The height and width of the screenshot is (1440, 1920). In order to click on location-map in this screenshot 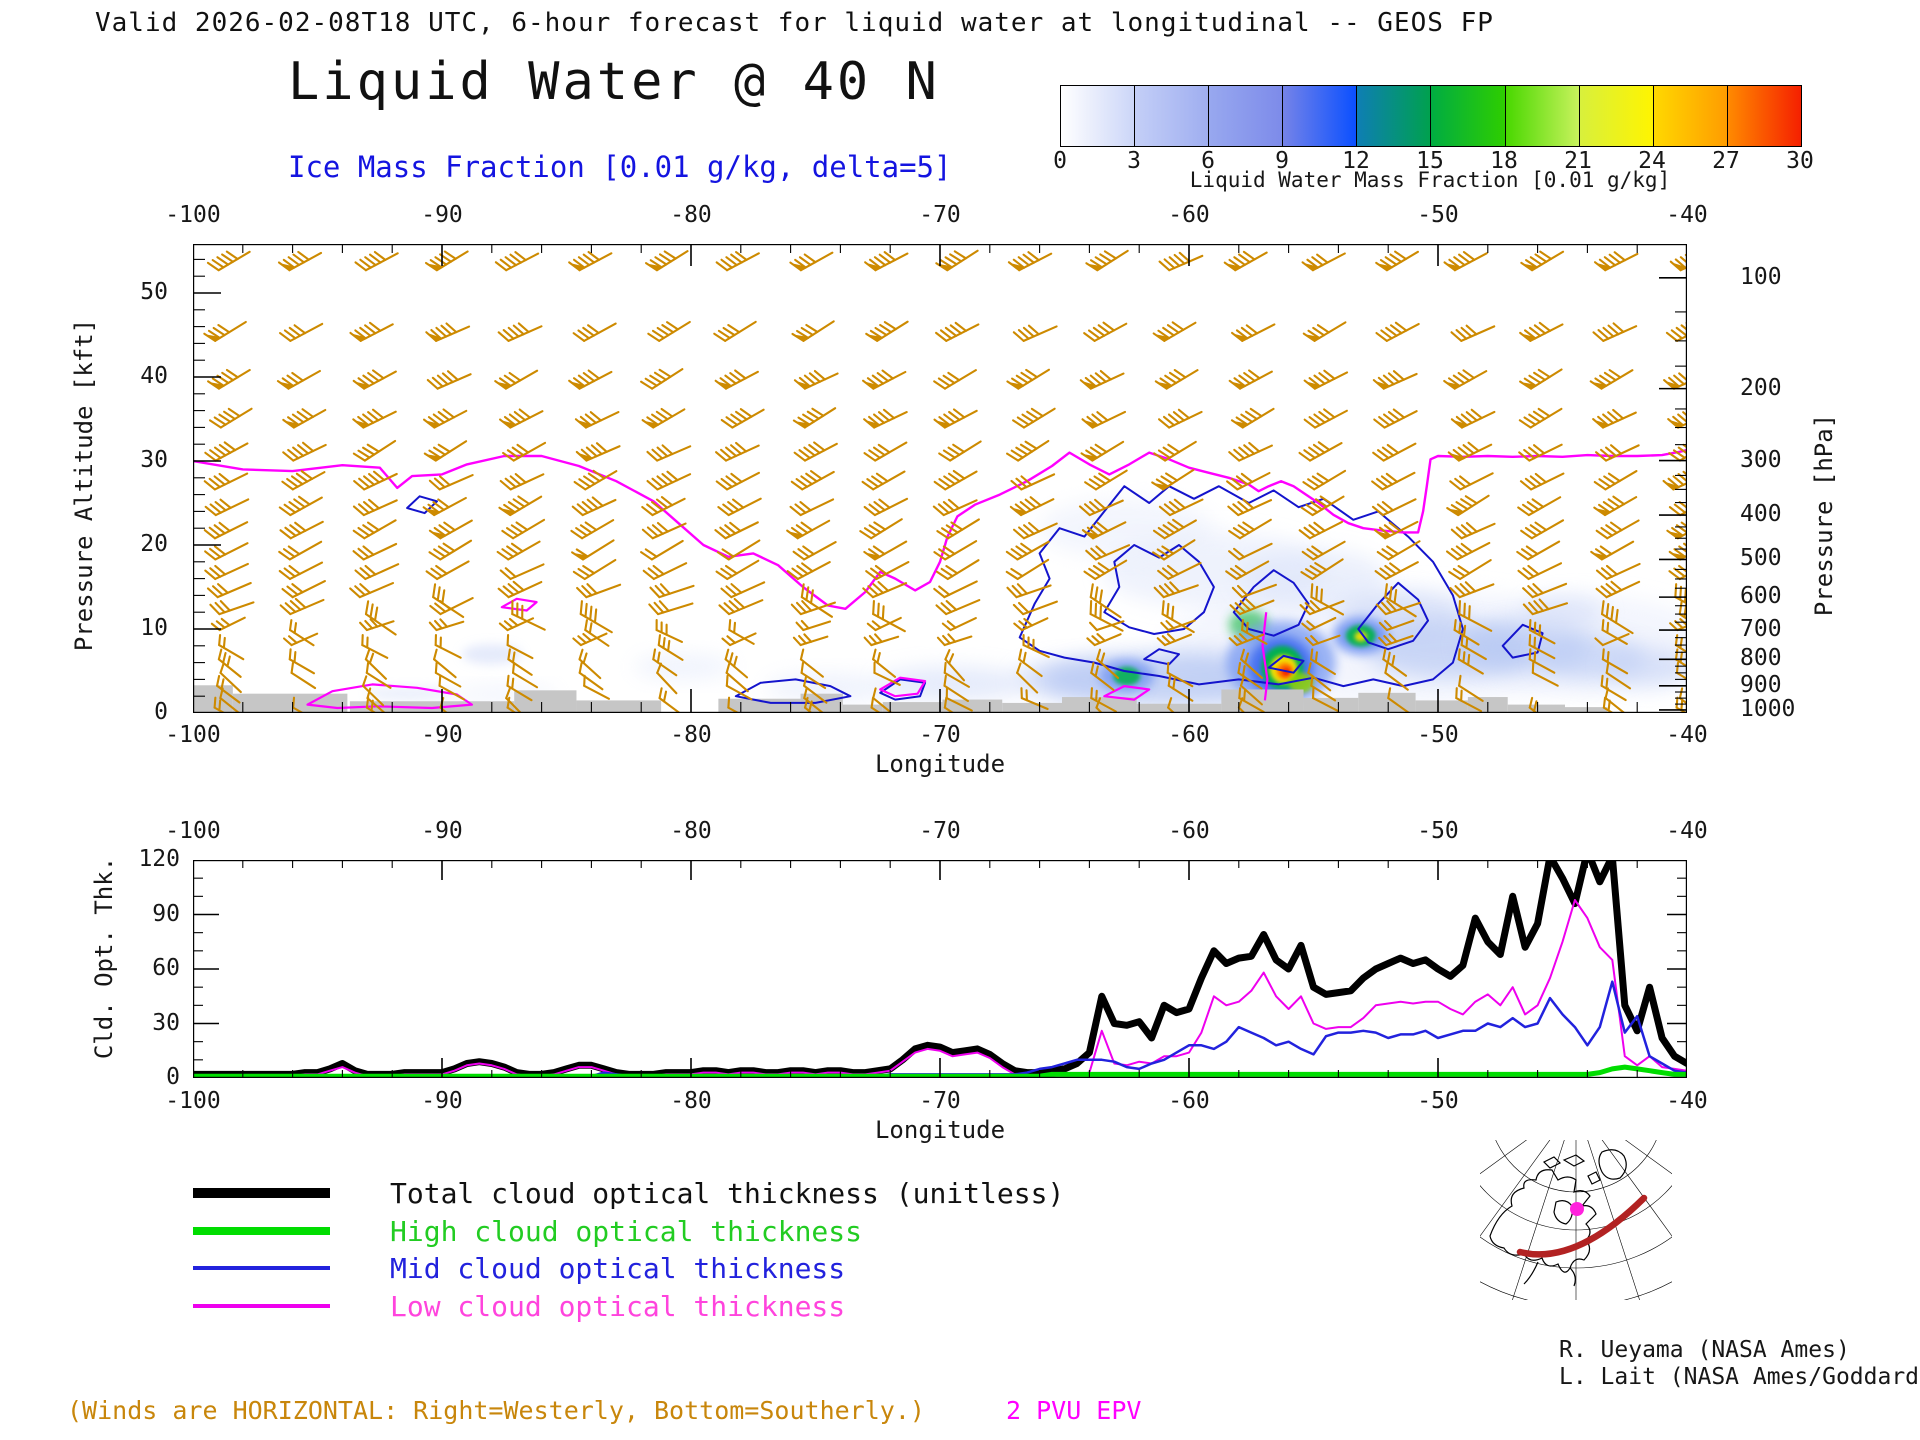, I will do `click(1576, 1220)`.